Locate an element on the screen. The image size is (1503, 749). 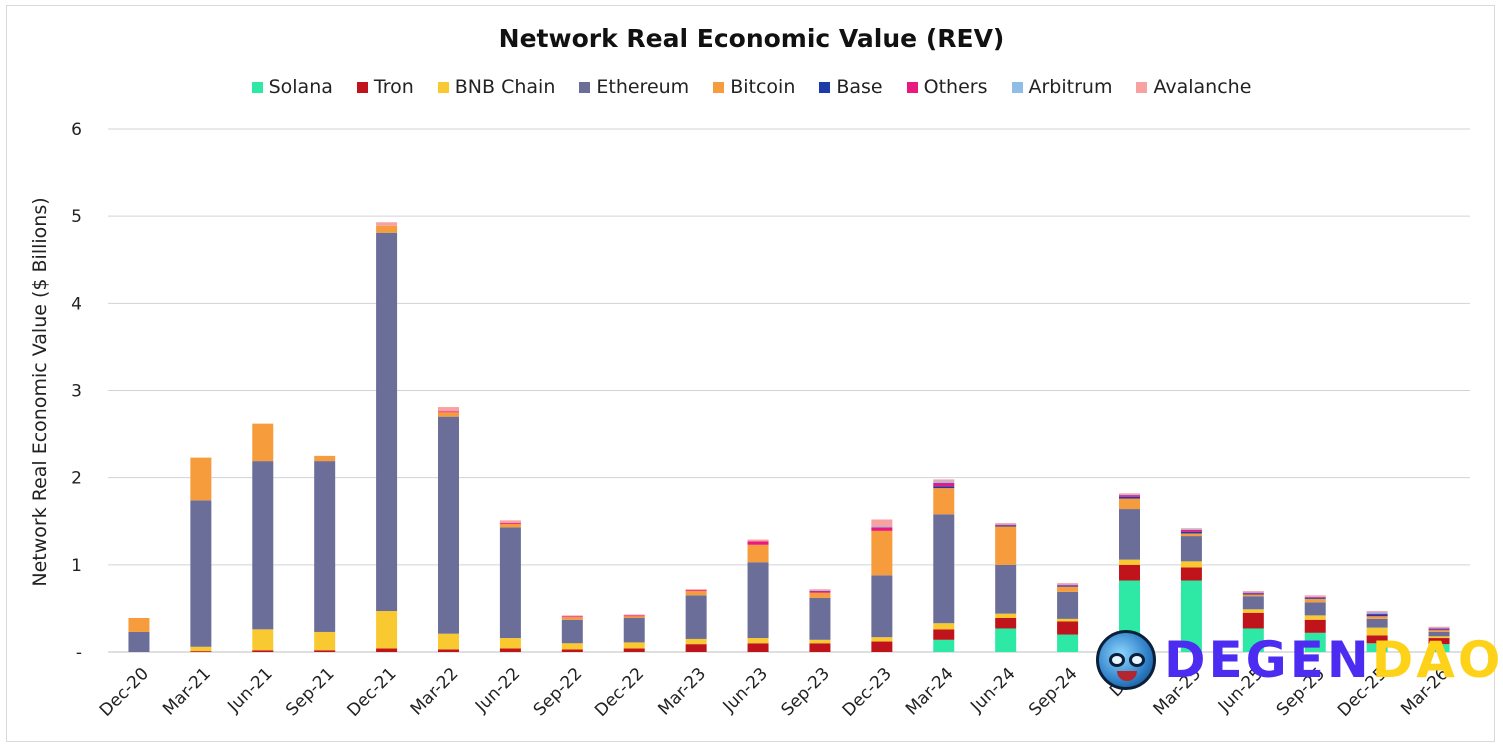
x-tick-label: Sep-21 is located at coordinates (310, 692).